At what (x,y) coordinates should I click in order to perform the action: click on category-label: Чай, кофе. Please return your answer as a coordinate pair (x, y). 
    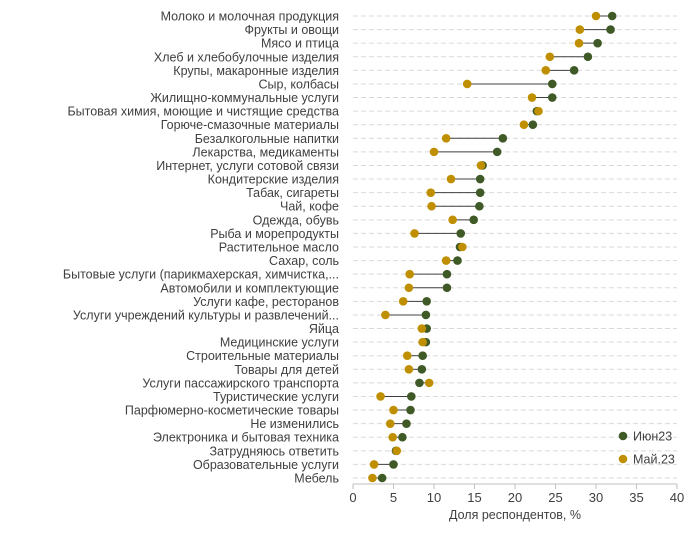
    Looking at the image, I should click on (309, 207).